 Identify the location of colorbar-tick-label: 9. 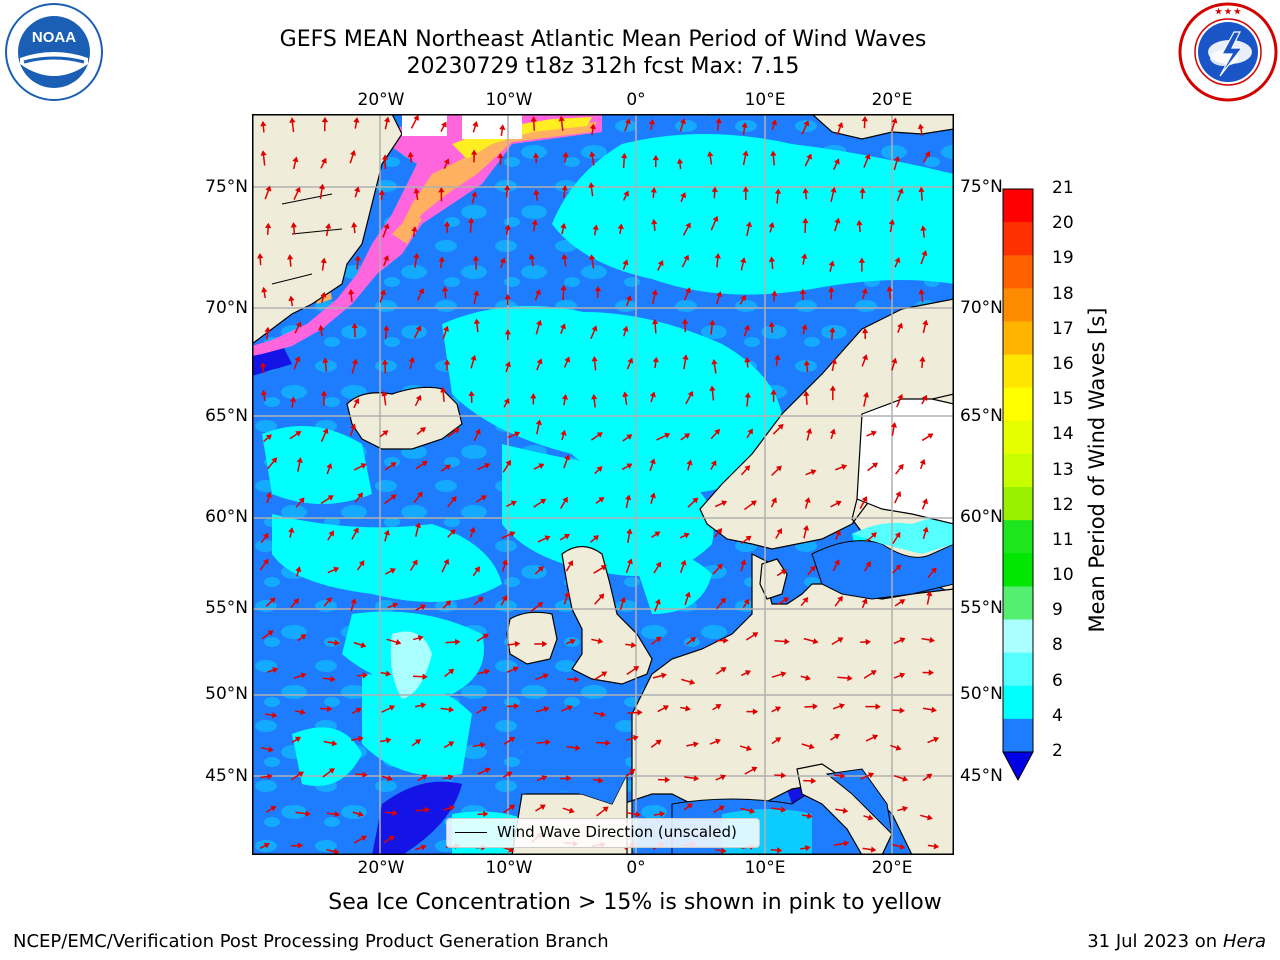
(1057, 610).